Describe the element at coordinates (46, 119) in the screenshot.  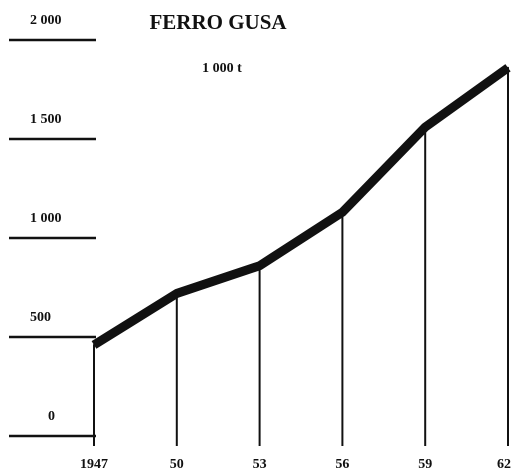
I see `y-tick-label: 1 500` at that location.